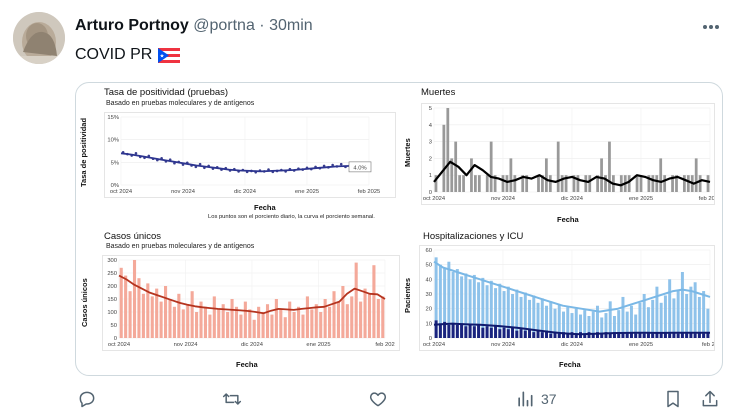 The width and height of the screenshot is (738, 420). What do you see at coordinates (224, 25) in the screenshot?
I see `handle: @portna` at bounding box center [224, 25].